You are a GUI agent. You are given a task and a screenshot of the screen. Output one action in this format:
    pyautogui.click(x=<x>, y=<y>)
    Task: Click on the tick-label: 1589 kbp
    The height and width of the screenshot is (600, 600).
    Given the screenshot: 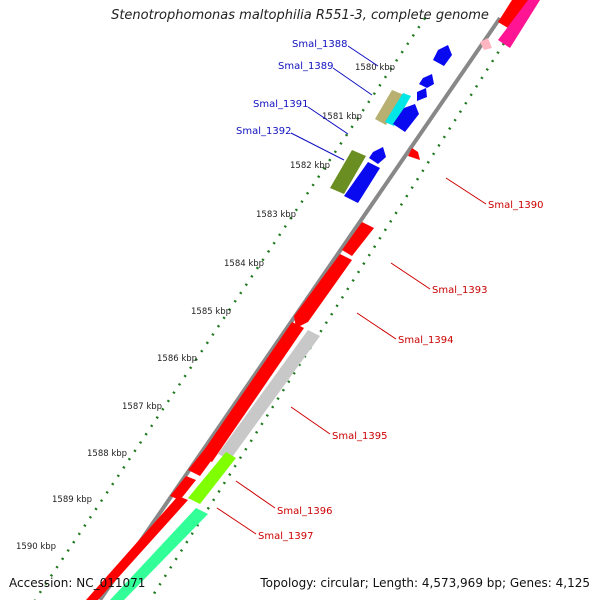 What is the action you would take?
    pyautogui.click(x=72, y=500)
    